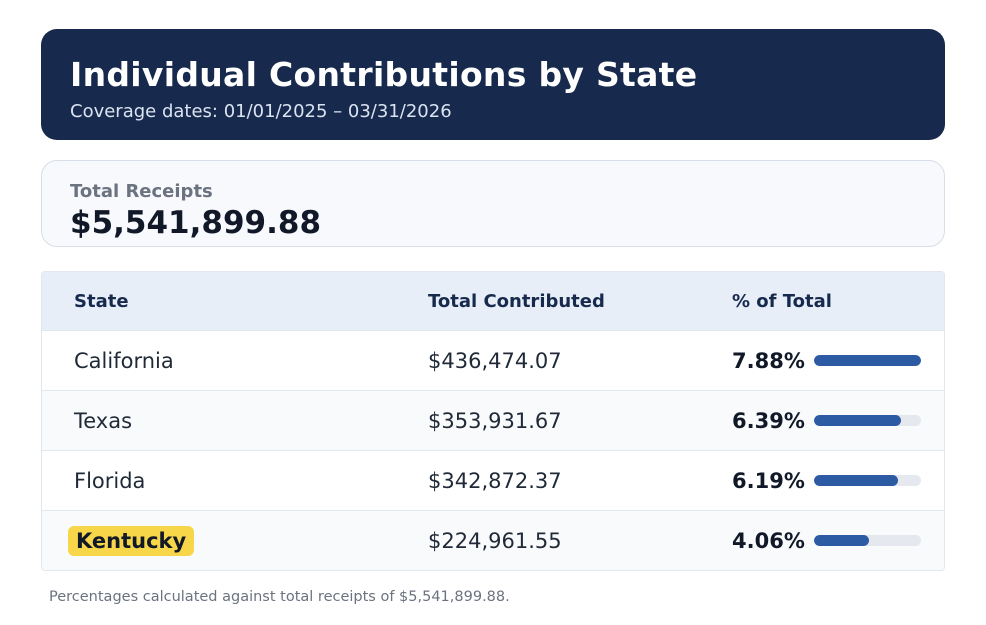 The image size is (986, 625). Describe the element at coordinates (124, 360) in the screenshot. I see `state-name: California` at that location.